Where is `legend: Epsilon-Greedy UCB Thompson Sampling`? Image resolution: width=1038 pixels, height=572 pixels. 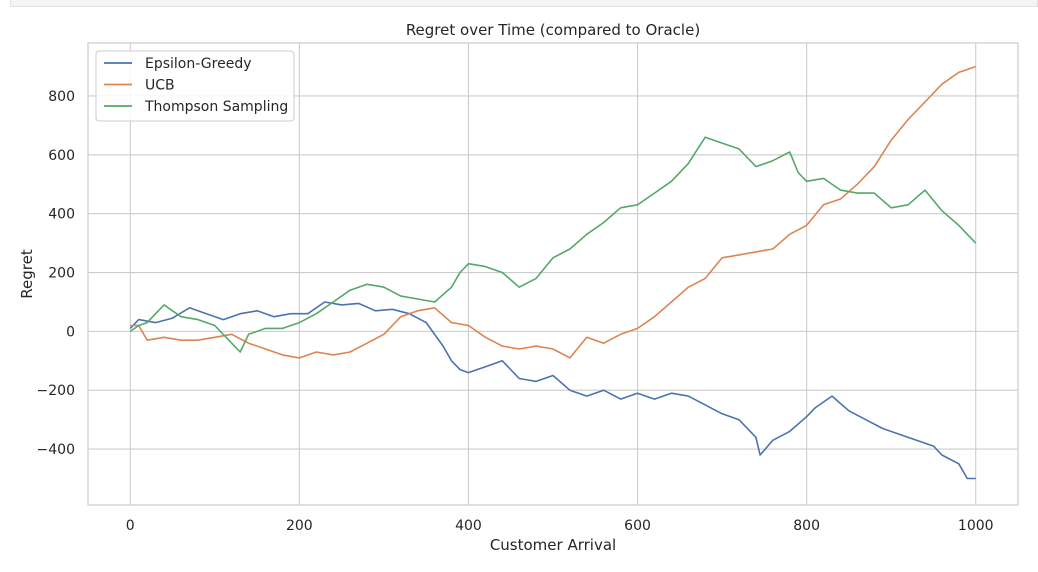
legend: Epsilon-Greedy UCB Thompson Sampling is located at coordinates (195, 86).